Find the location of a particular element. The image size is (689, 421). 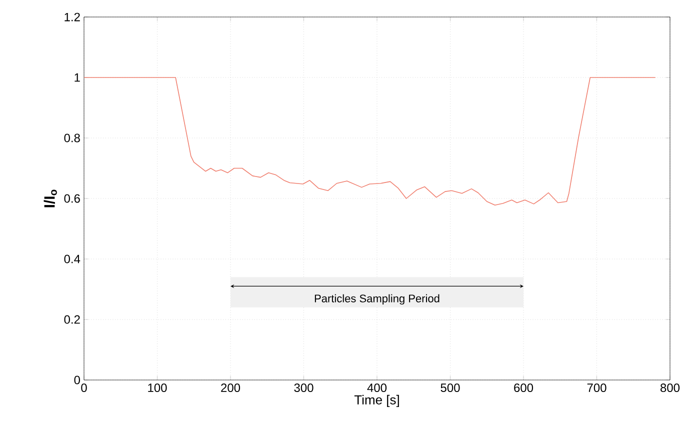

x-axis-title: Time [s] is located at coordinates (376, 401).